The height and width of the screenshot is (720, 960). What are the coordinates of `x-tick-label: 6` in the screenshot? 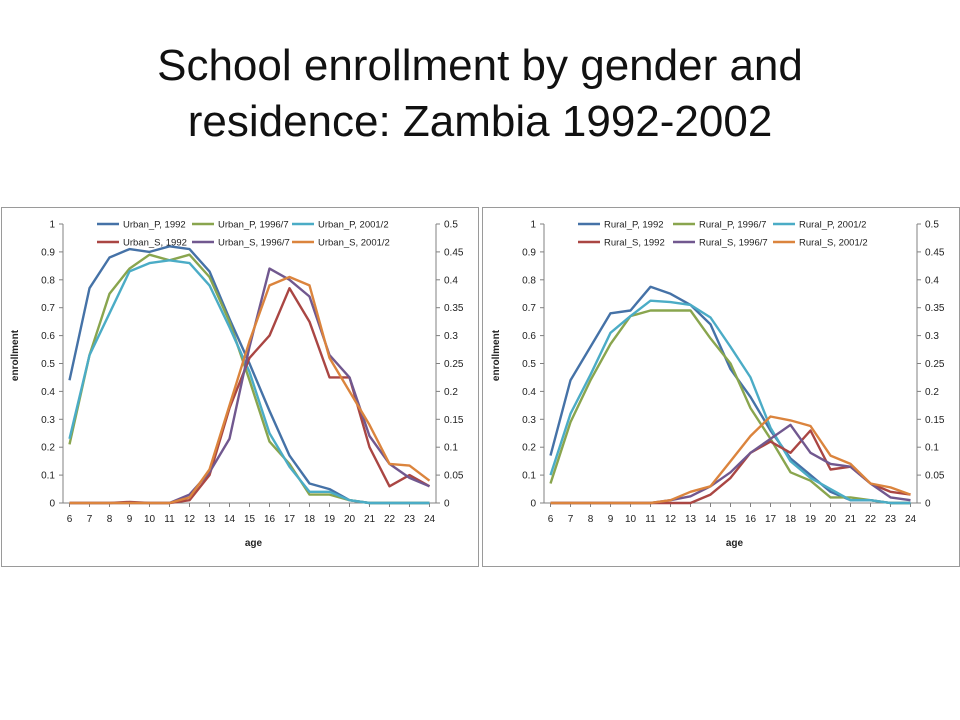 It's located at (70, 519).